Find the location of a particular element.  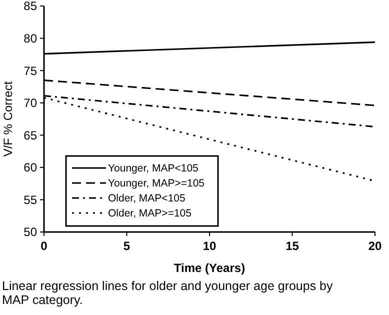

x-tick-label: 20 is located at coordinates (375, 246).